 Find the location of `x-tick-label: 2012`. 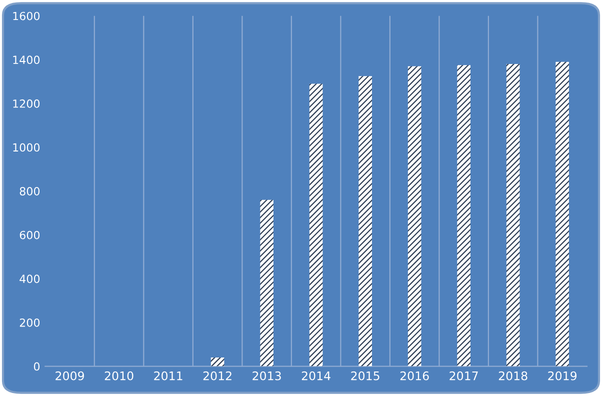

x-tick-label: 2012 is located at coordinates (217, 375).